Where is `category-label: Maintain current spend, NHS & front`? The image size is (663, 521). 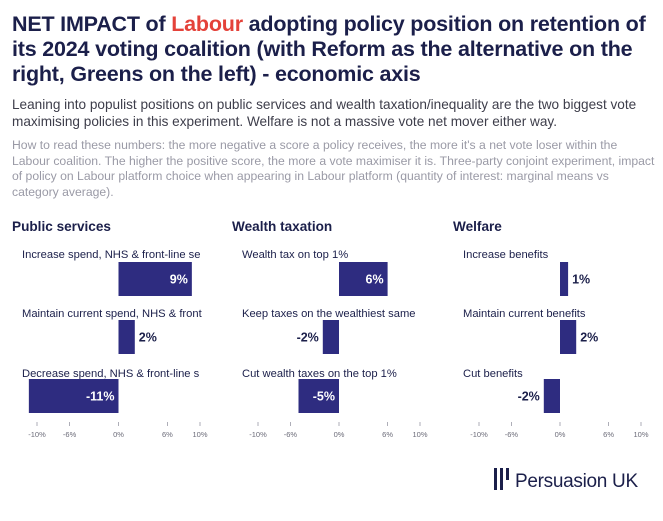 category-label: Maintain current spend, NHS & front is located at coordinates (112, 314).